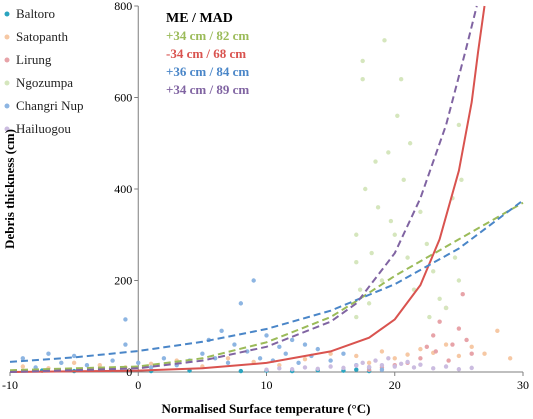  What do you see at coordinates (267, 385) in the screenshot?
I see `x-tick-label: 10` at bounding box center [267, 385].